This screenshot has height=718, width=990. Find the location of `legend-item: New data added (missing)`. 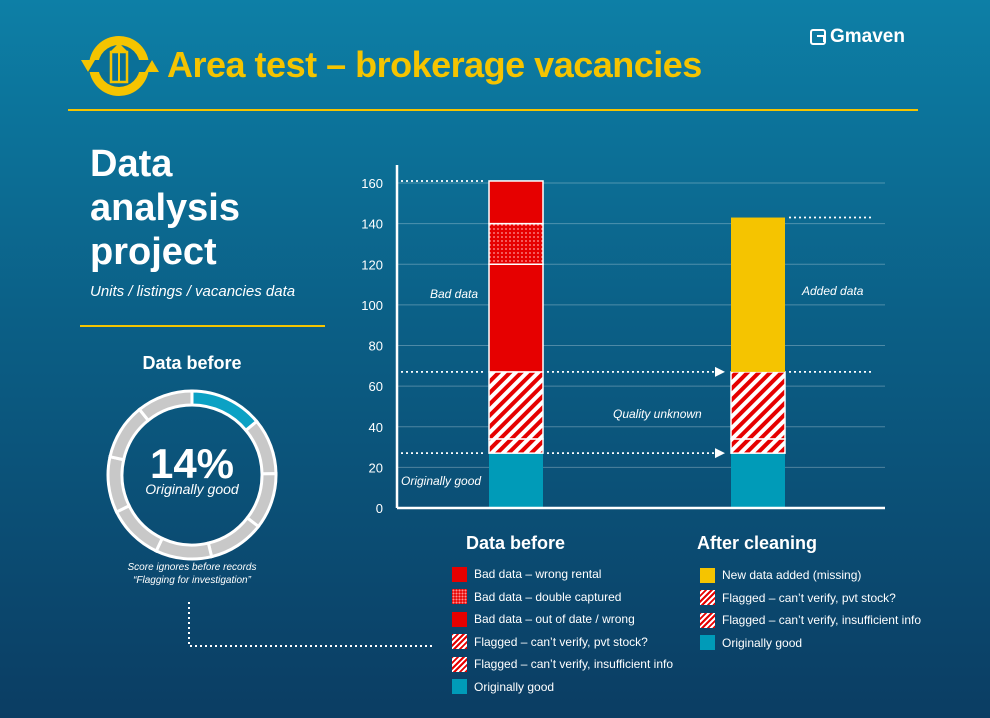

legend-item: New data added (missing) is located at coordinates (820, 575).